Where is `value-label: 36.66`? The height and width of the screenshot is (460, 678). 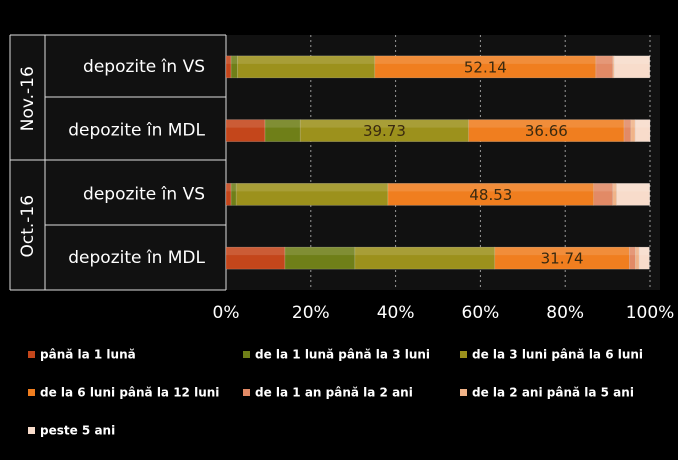
value-label: 36.66 is located at coordinates (546, 131).